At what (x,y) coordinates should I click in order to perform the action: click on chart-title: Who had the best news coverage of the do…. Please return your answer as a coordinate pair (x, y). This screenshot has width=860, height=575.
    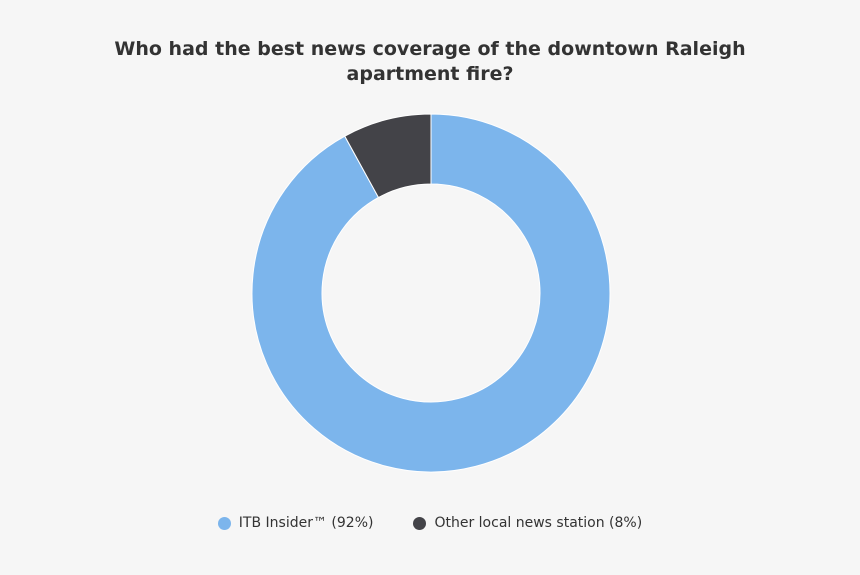
    Looking at the image, I should click on (430, 61).